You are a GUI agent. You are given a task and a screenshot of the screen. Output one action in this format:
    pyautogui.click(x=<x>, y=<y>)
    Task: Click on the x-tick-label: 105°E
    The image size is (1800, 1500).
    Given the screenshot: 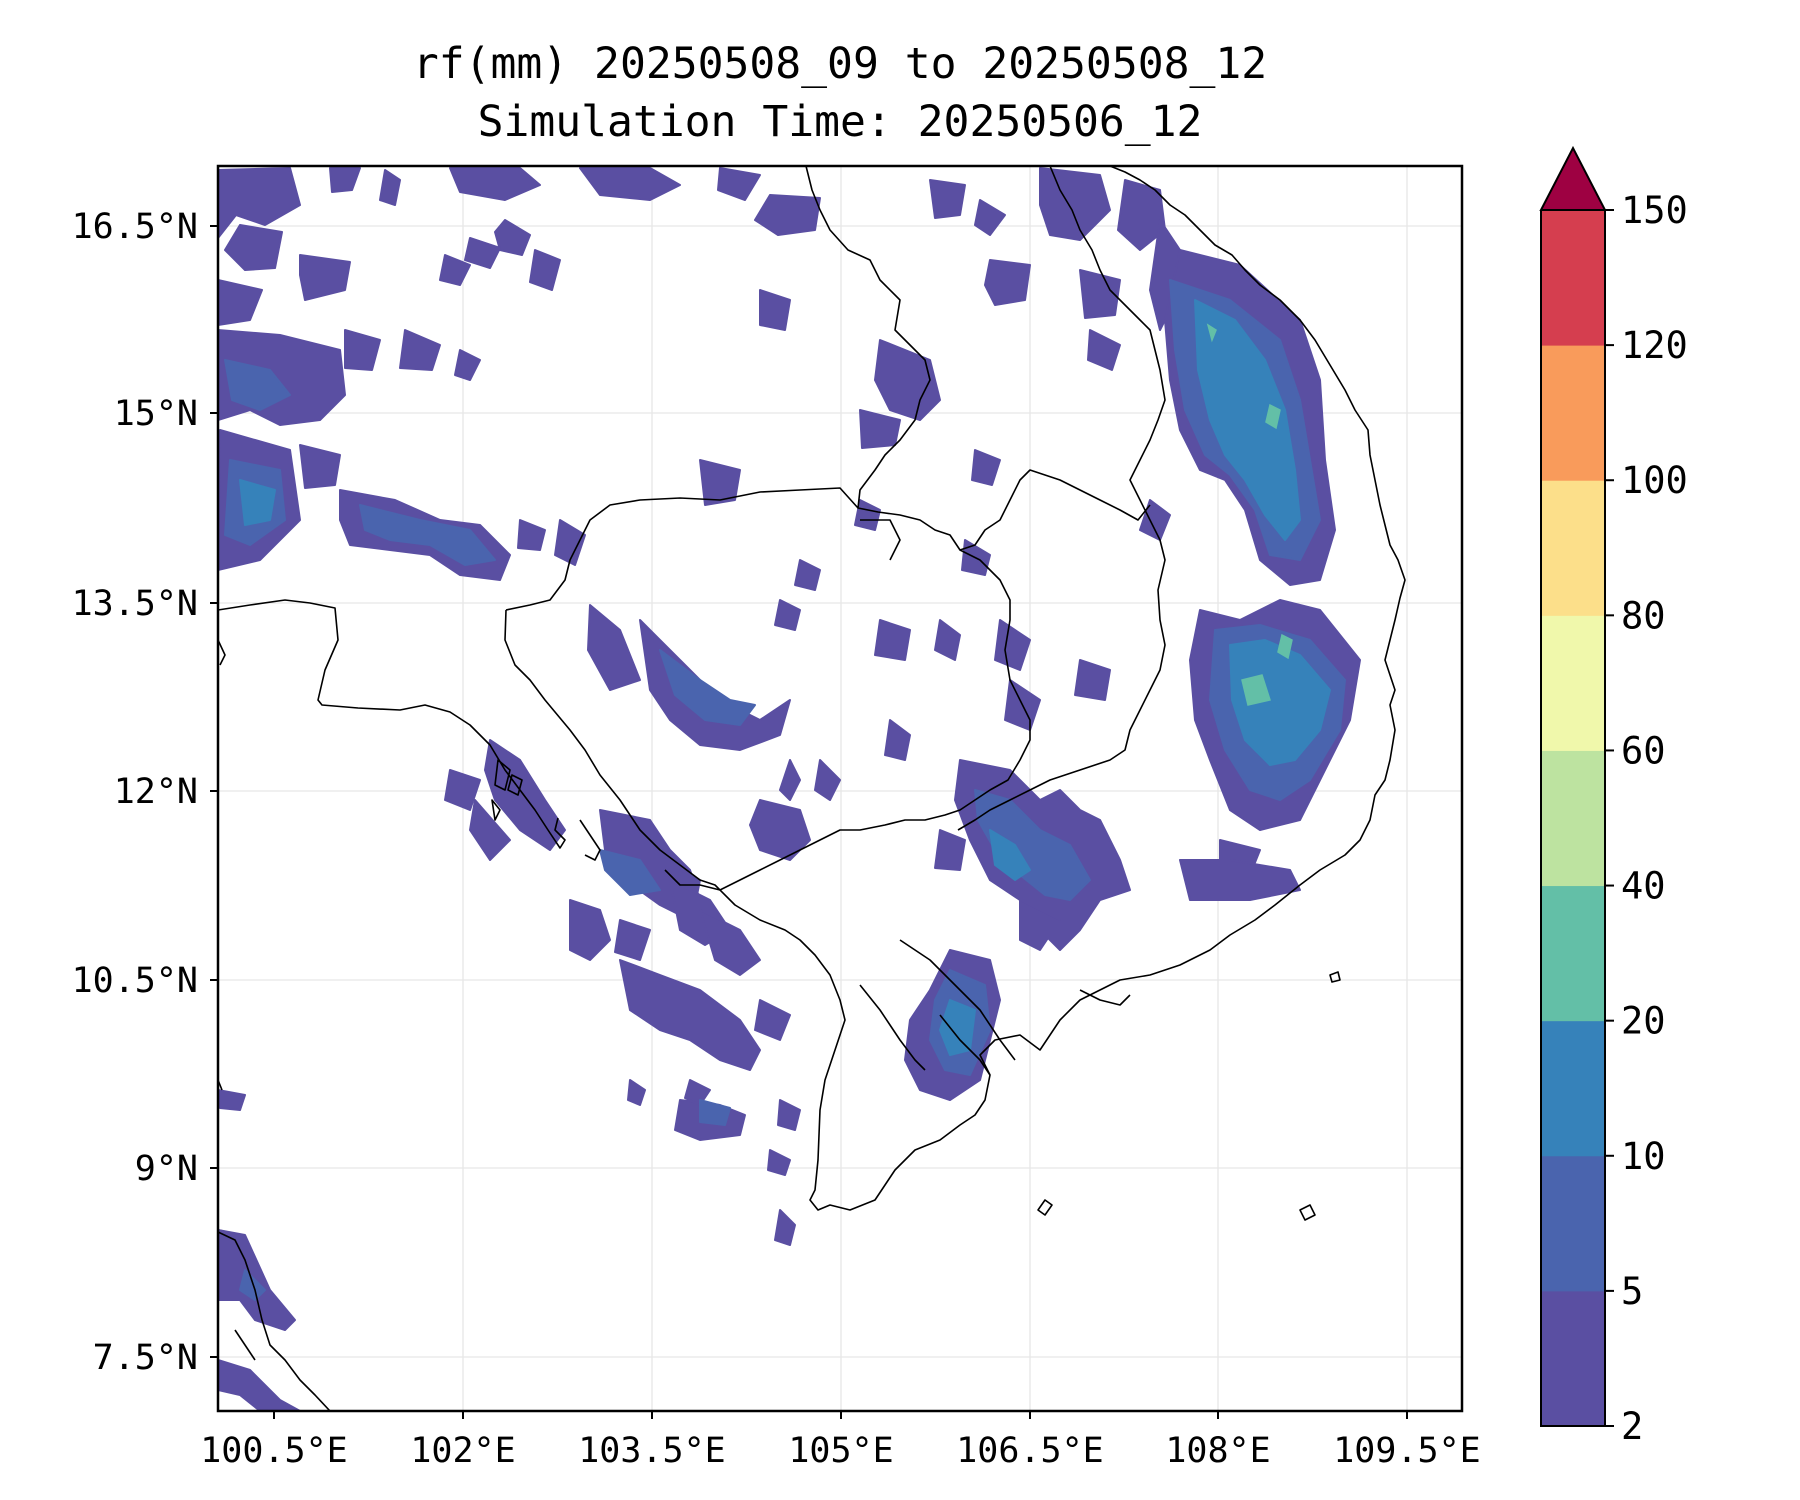 What is the action you would take?
    pyautogui.click(x=840, y=1451)
    